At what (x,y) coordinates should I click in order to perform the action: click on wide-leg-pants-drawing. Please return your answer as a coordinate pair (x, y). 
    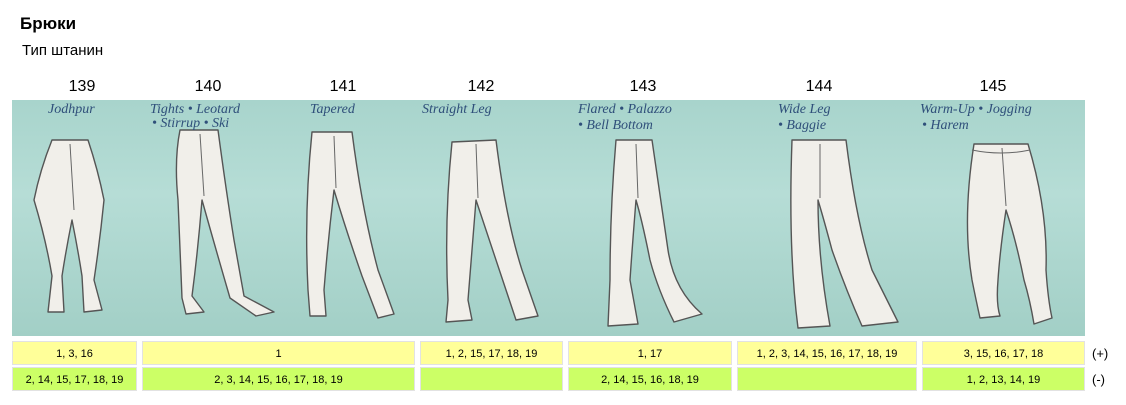
    Looking at the image, I should click on (844, 234).